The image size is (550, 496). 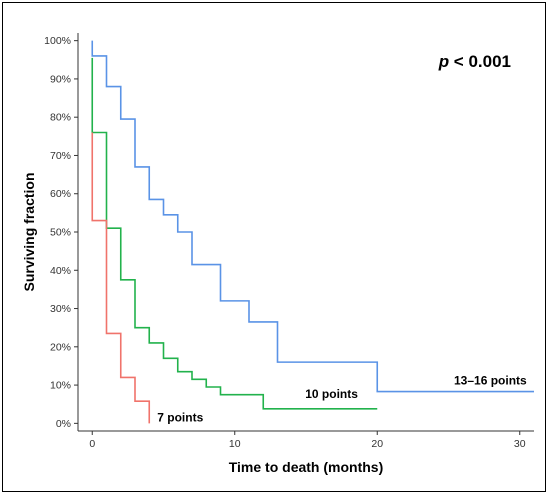 What do you see at coordinates (331, 394) in the screenshot?
I see `series-label: 10 points` at bounding box center [331, 394].